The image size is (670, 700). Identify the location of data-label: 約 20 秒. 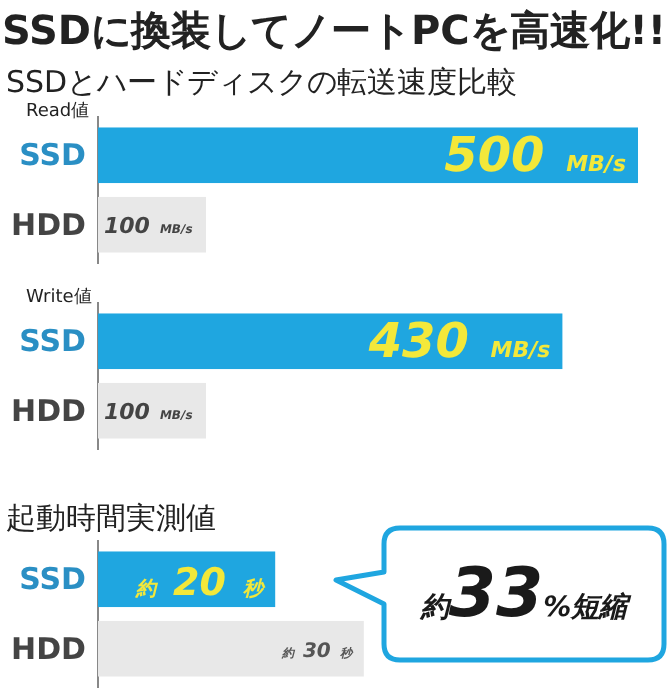
(200, 583).